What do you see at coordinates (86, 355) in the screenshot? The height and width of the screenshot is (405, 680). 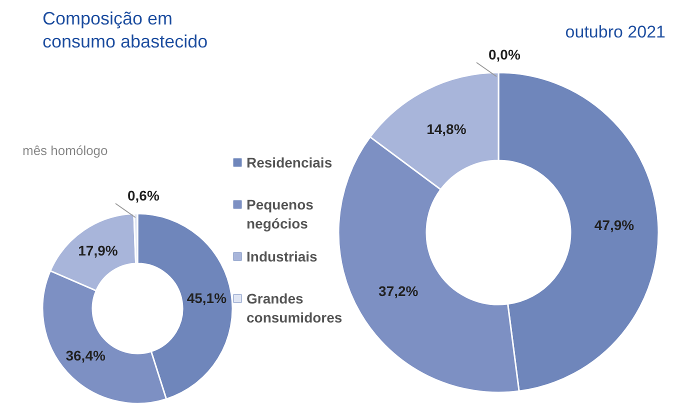 I see `data-label: 36,4%` at bounding box center [86, 355].